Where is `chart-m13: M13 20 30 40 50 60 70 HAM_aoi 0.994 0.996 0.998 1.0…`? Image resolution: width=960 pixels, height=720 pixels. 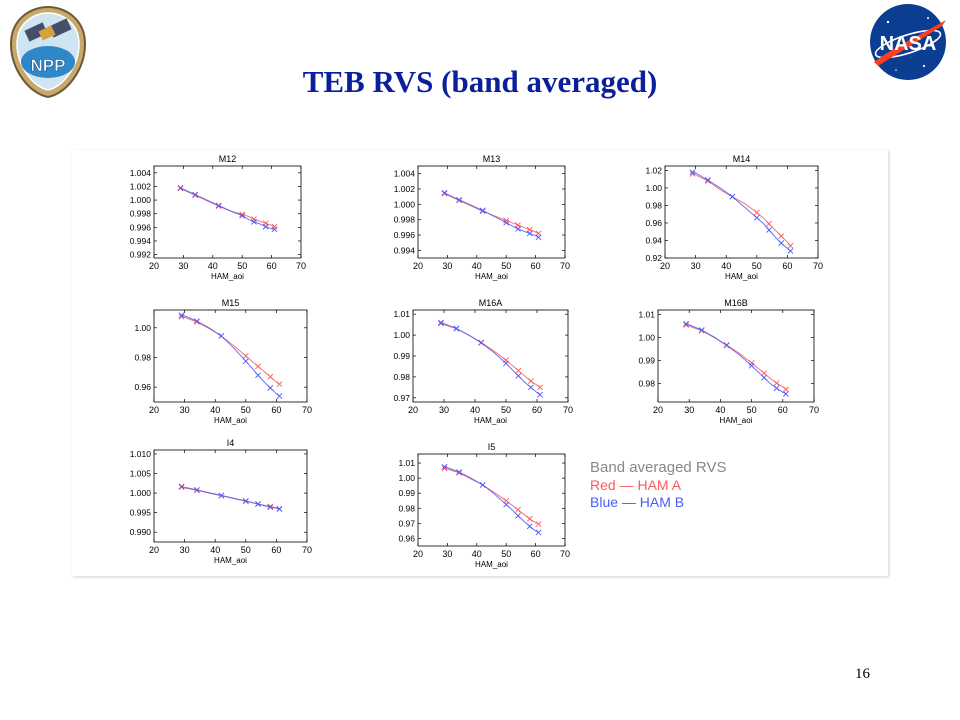
chart-m13: M13 20 30 40 50 60 70 HAM_aoi 0.994 0.996 0.998 1.0… is located at coordinates (482, 217).